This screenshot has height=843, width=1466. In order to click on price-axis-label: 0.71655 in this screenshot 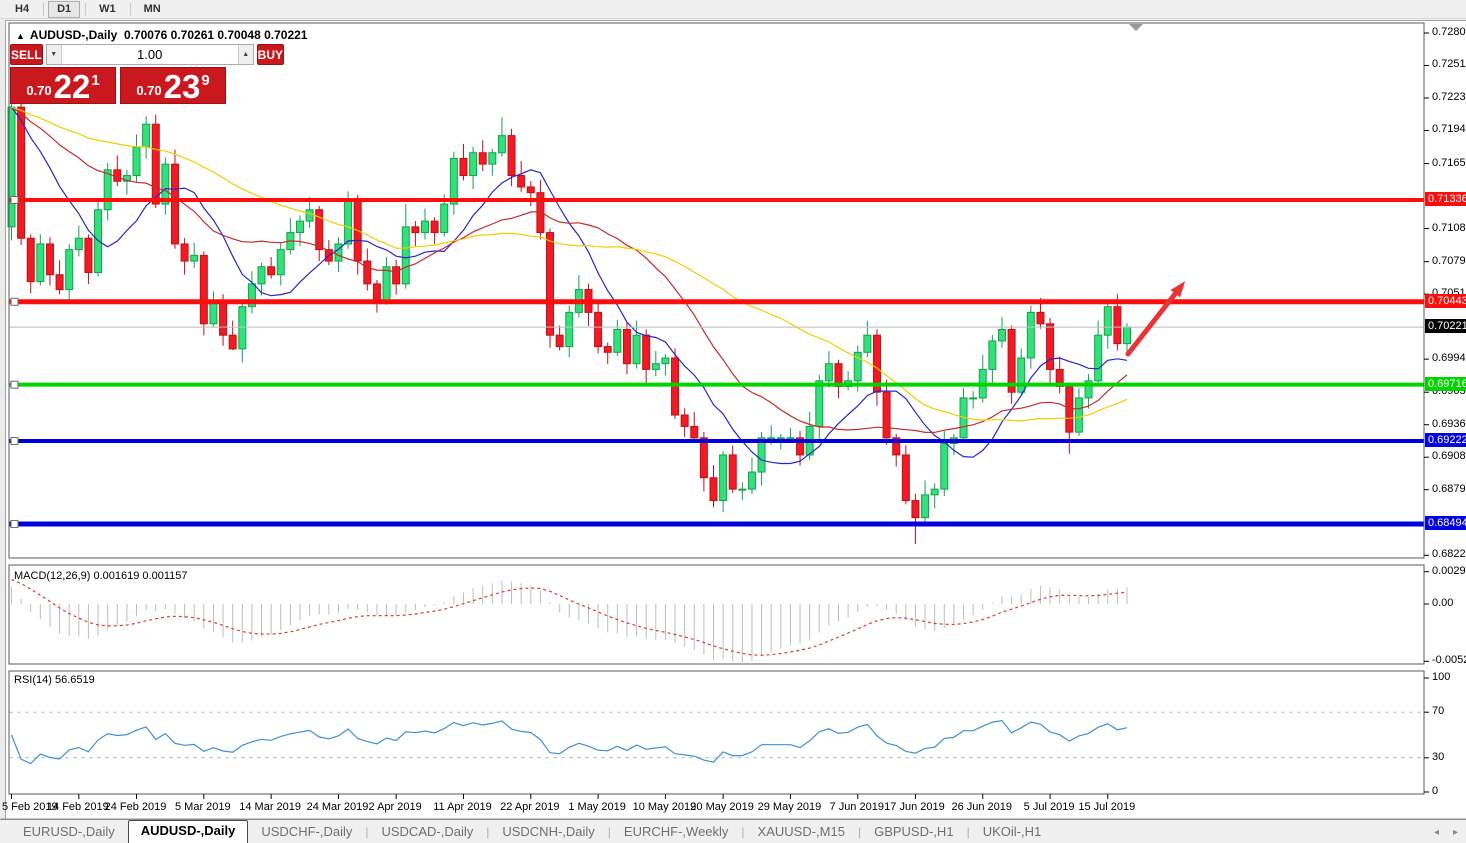, I will do `click(1449, 162)`.